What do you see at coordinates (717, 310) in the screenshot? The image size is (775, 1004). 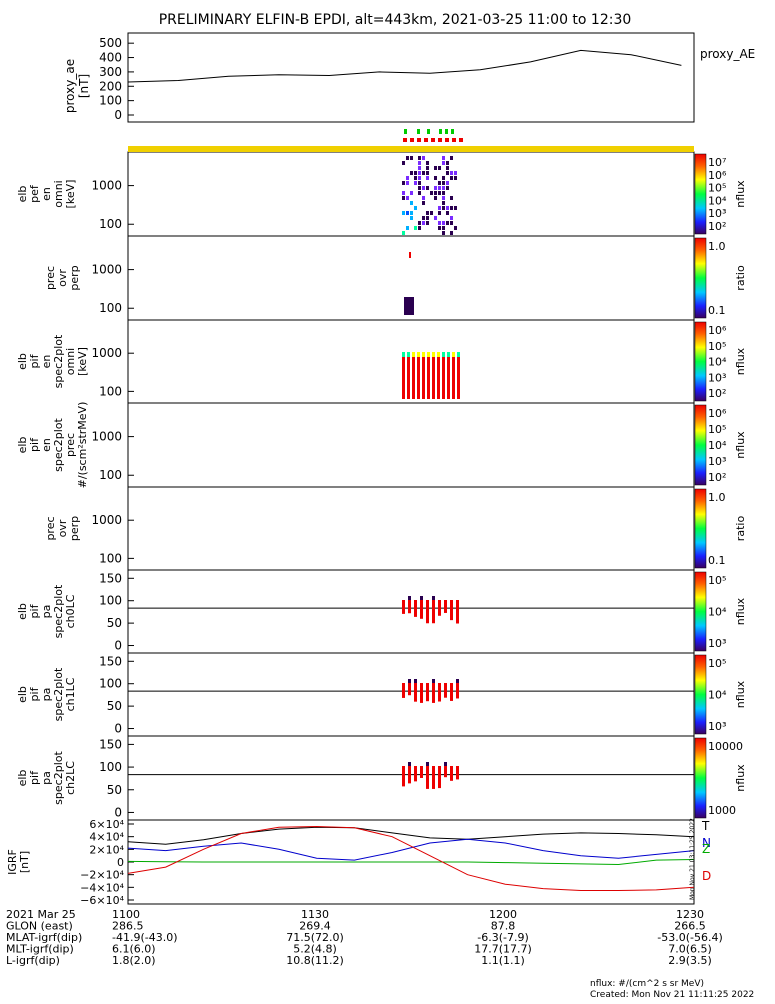 I see `colorbar-tick-label: 0.1` at bounding box center [717, 310].